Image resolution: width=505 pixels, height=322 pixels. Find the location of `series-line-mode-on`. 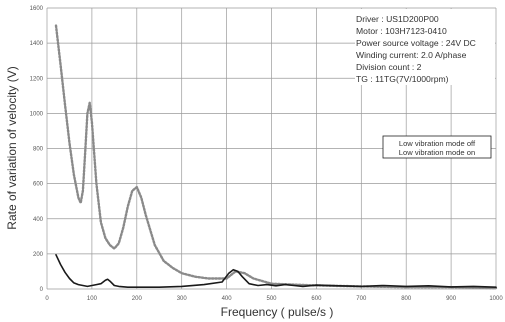

series-line-mode-on is located at coordinates (276, 271).